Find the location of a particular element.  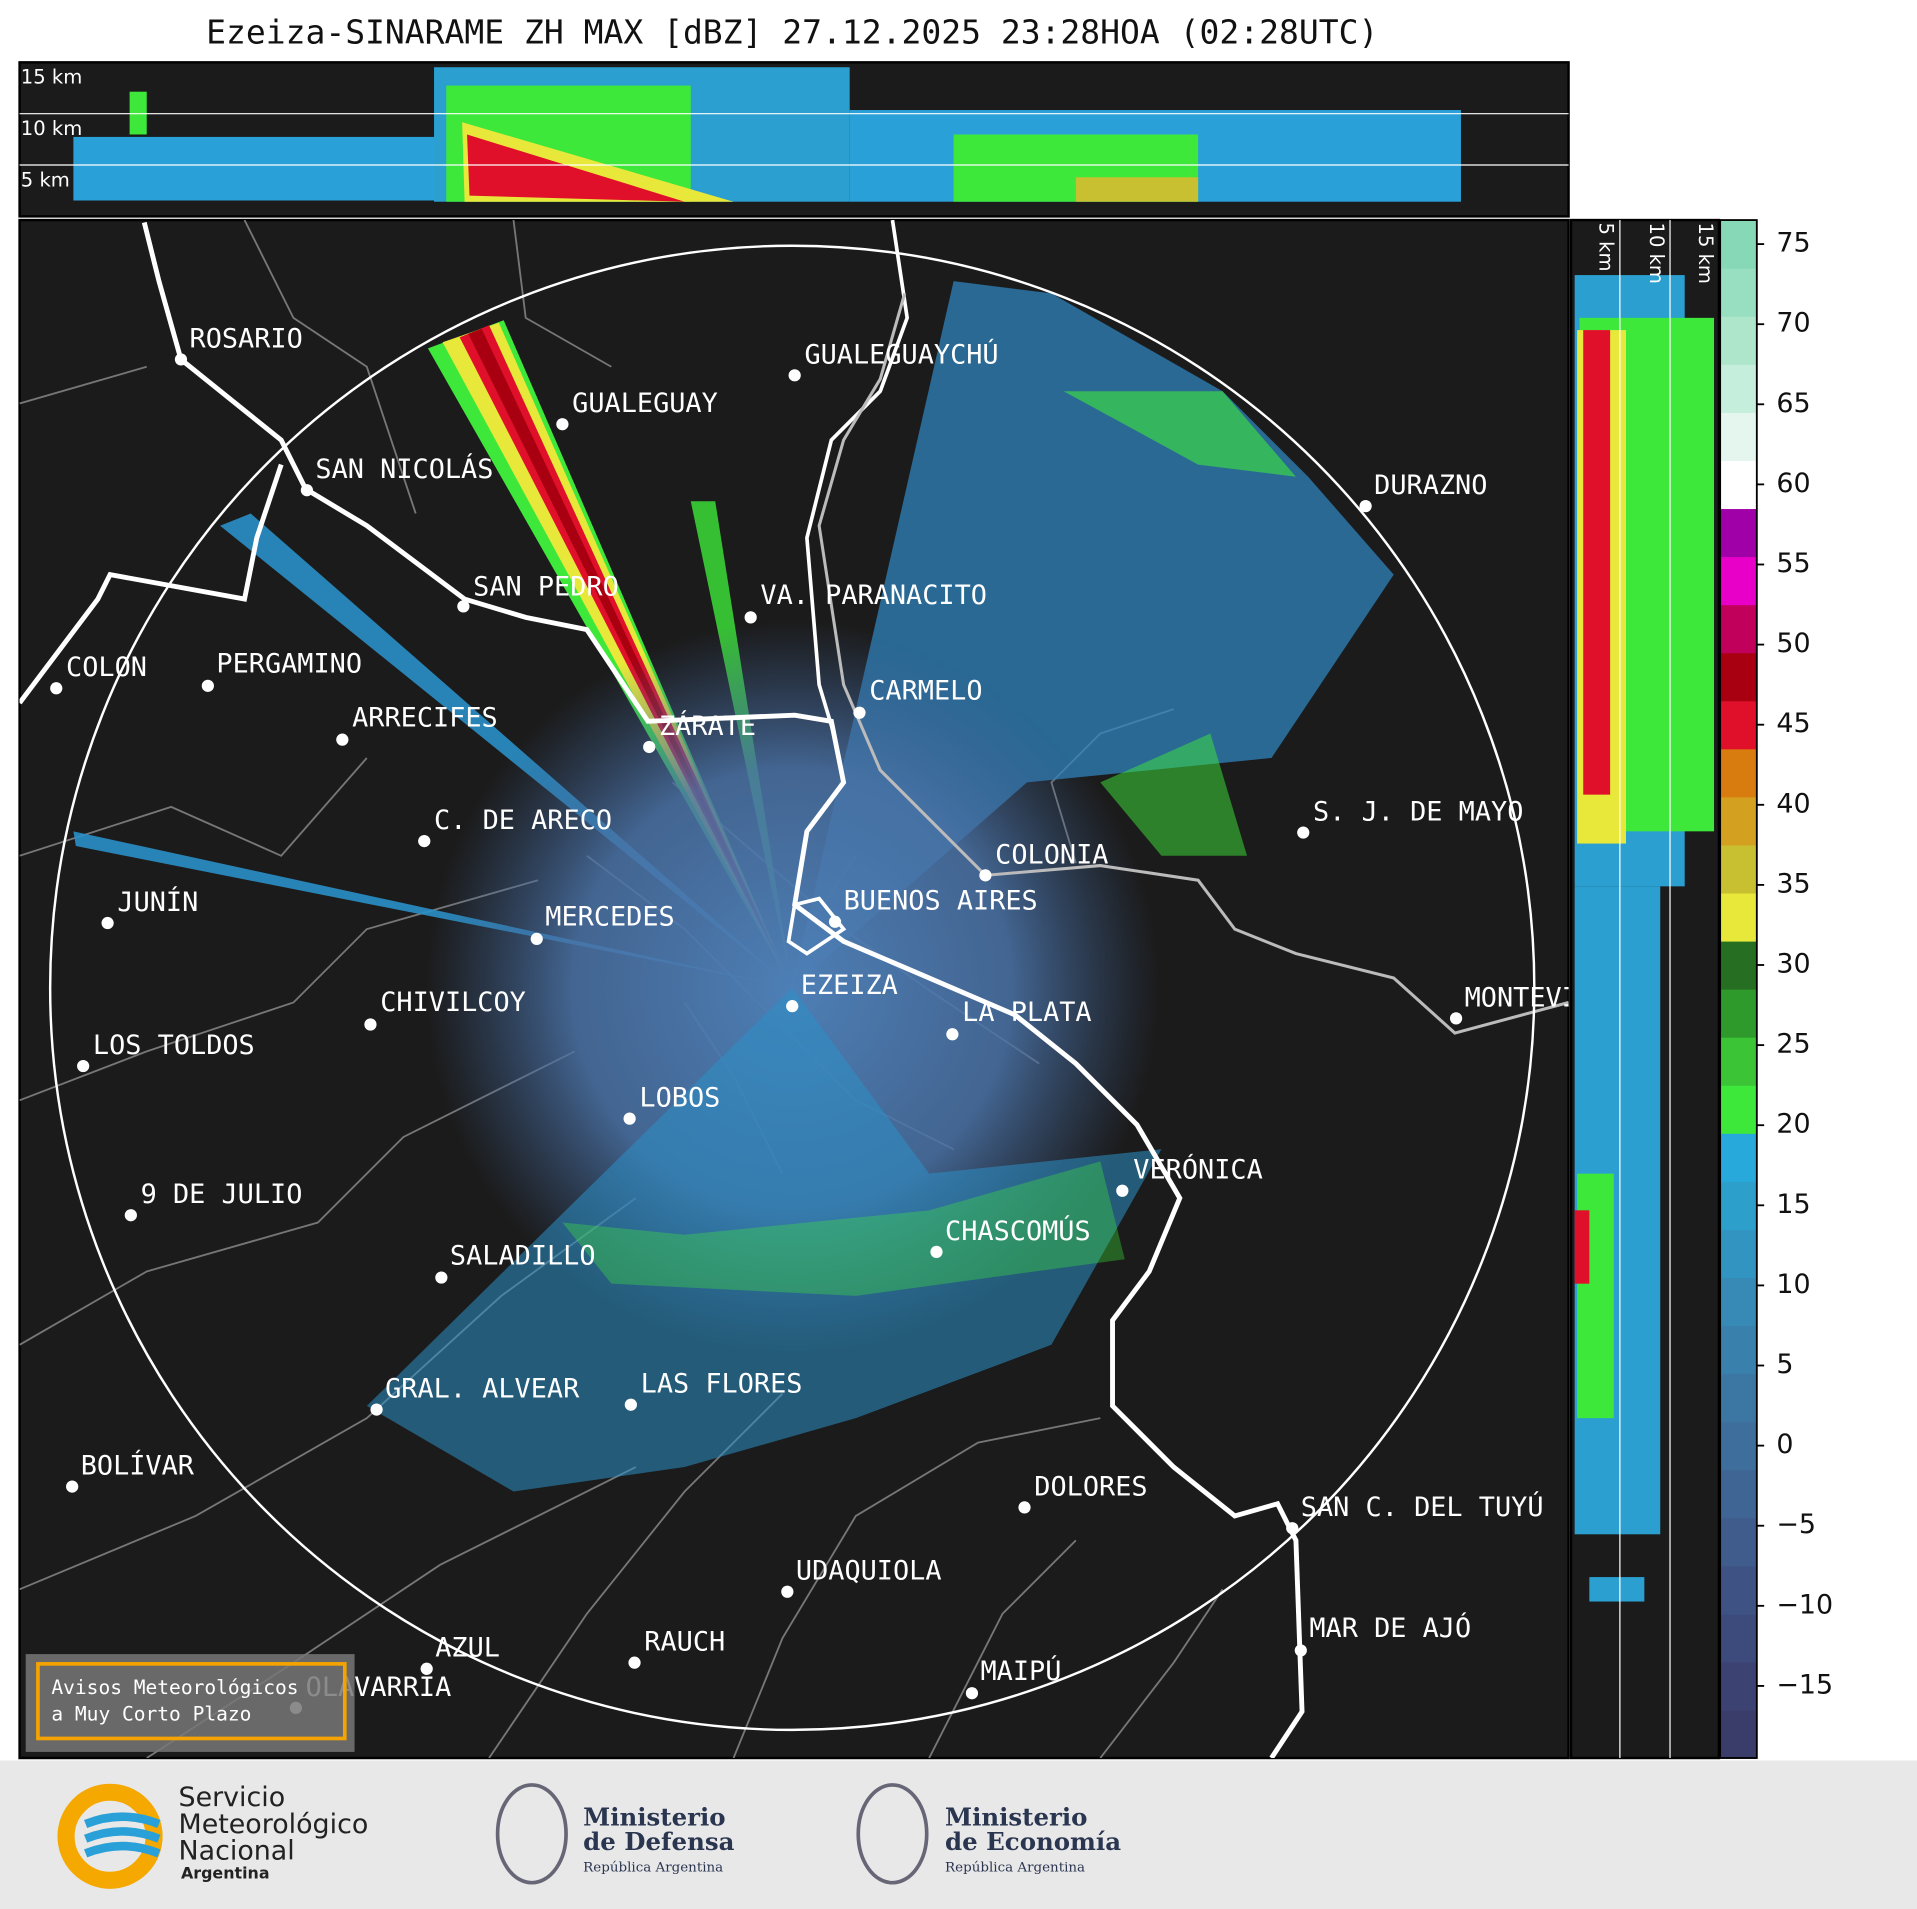

city-label: MERCEDES is located at coordinates (609, 917).